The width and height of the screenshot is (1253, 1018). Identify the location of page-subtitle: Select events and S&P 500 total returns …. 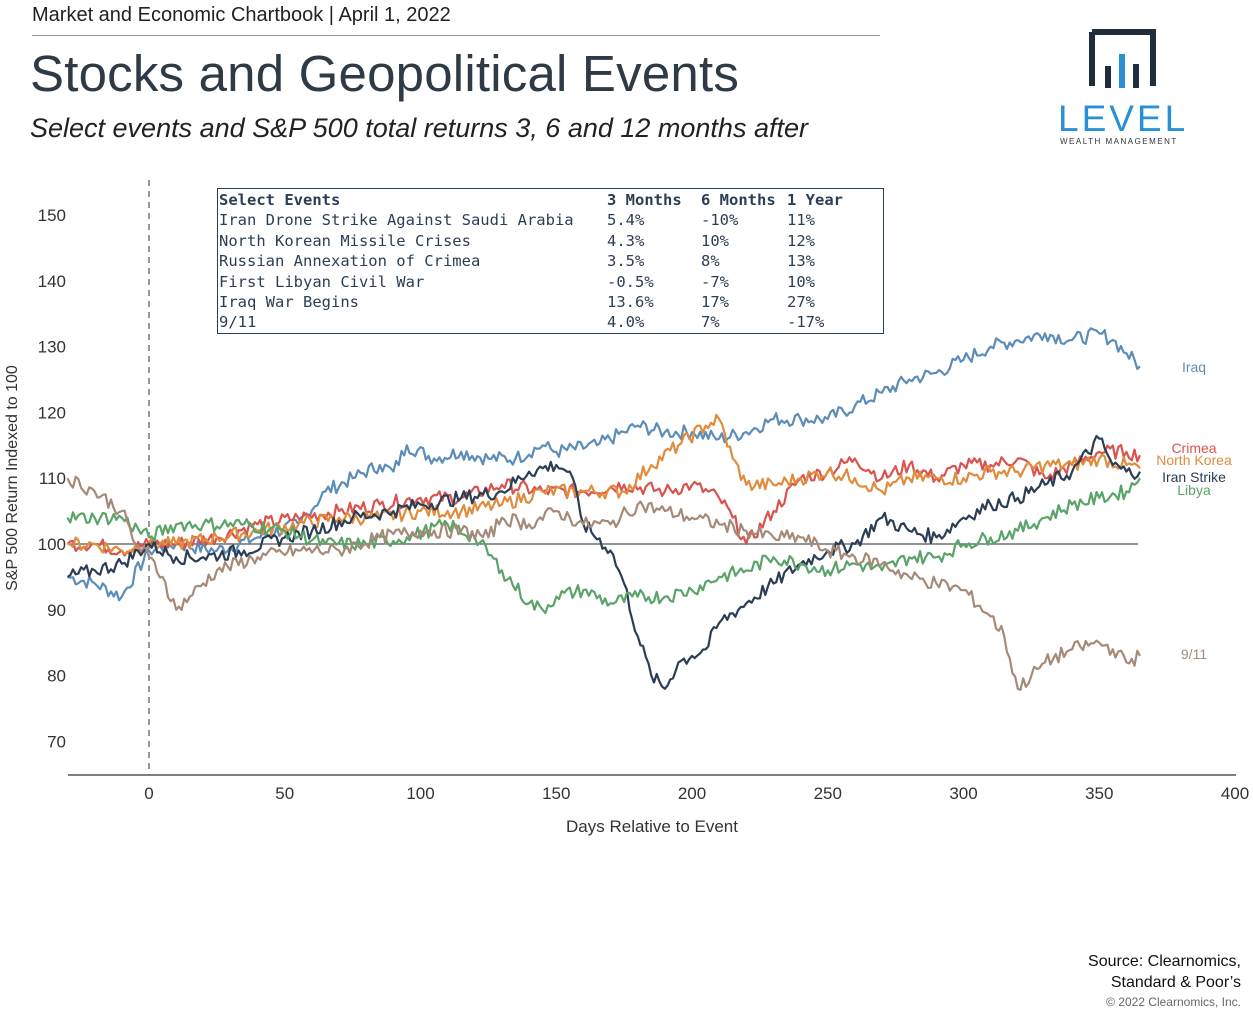
(419, 128).